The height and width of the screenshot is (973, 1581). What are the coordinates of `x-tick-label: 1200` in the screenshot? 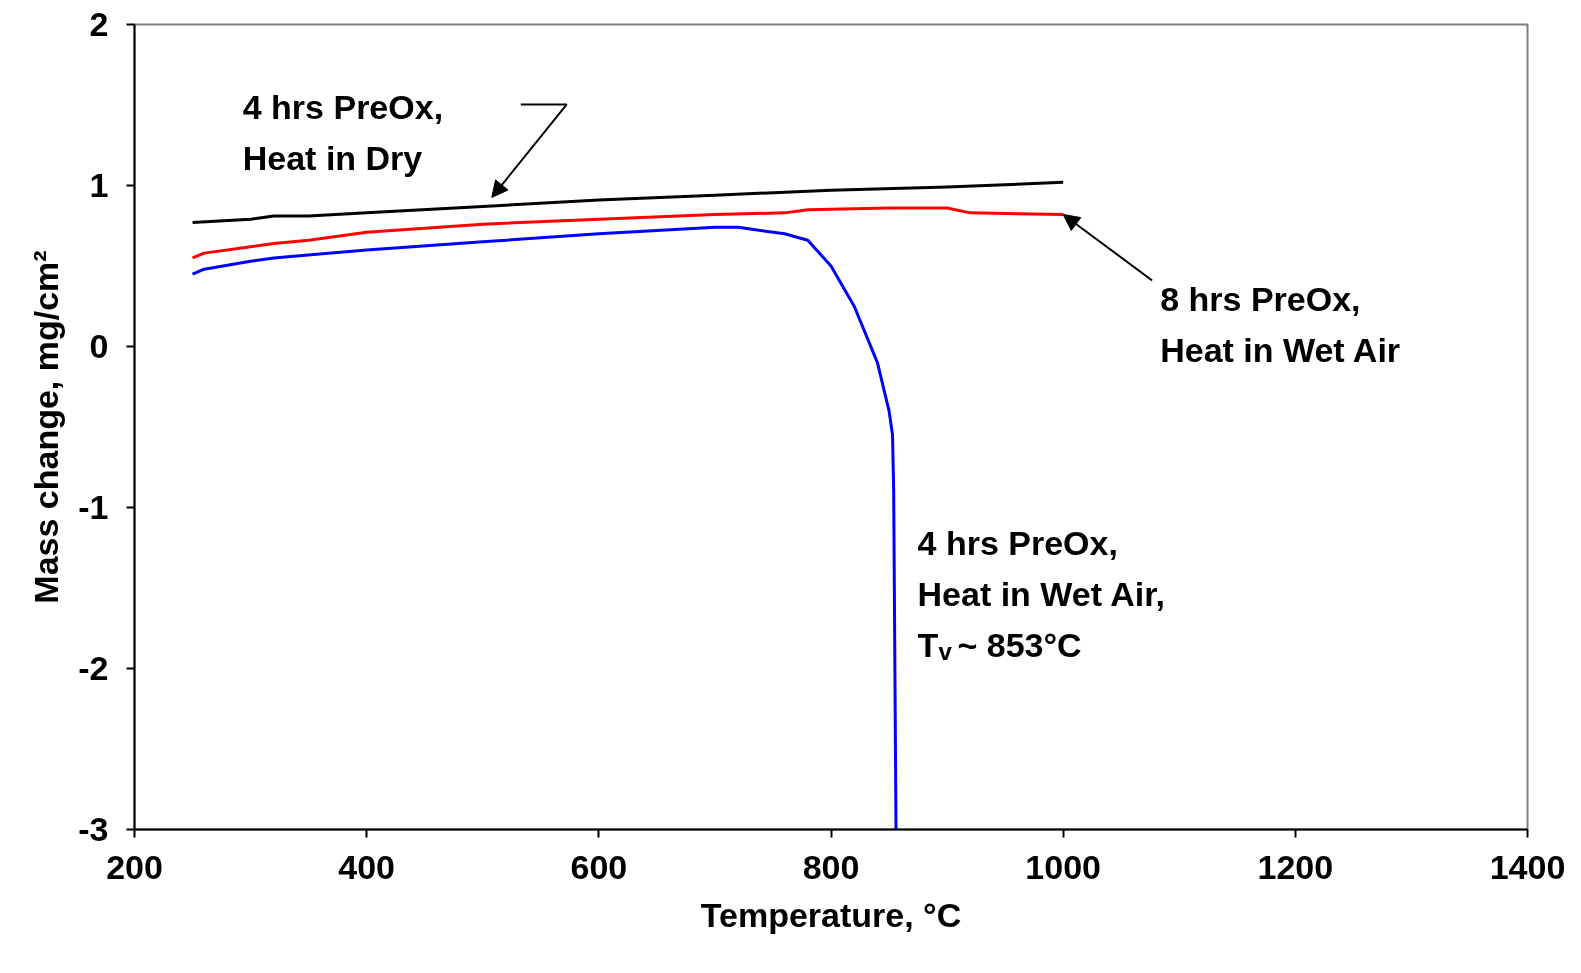 It's located at (1295, 866).